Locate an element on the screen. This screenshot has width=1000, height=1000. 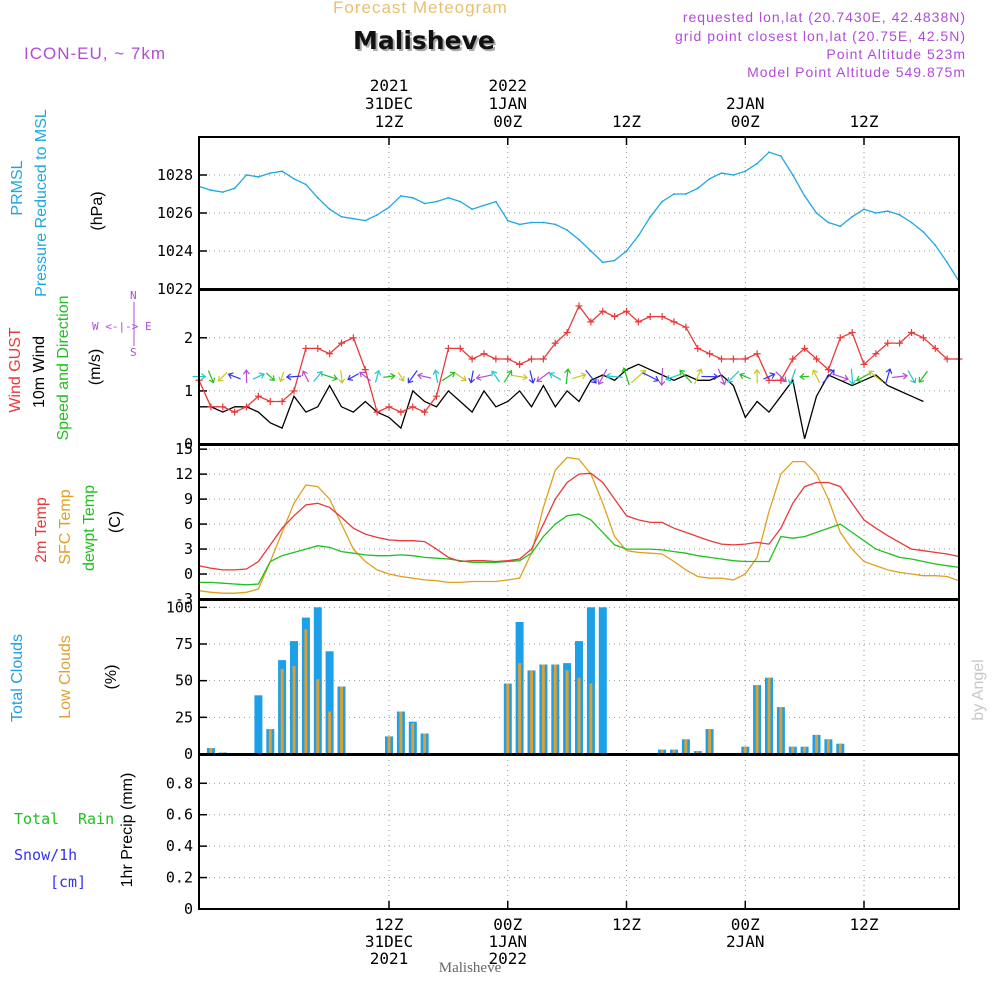
footer-location: Malisheve is located at coordinates (470, 968).